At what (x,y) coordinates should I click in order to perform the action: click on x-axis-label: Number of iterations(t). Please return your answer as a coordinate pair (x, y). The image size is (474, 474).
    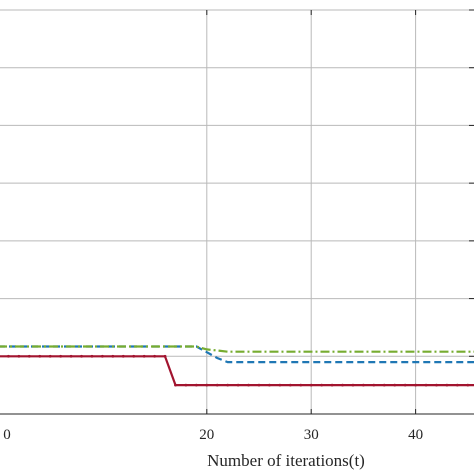
    Looking at the image, I should click on (286, 460).